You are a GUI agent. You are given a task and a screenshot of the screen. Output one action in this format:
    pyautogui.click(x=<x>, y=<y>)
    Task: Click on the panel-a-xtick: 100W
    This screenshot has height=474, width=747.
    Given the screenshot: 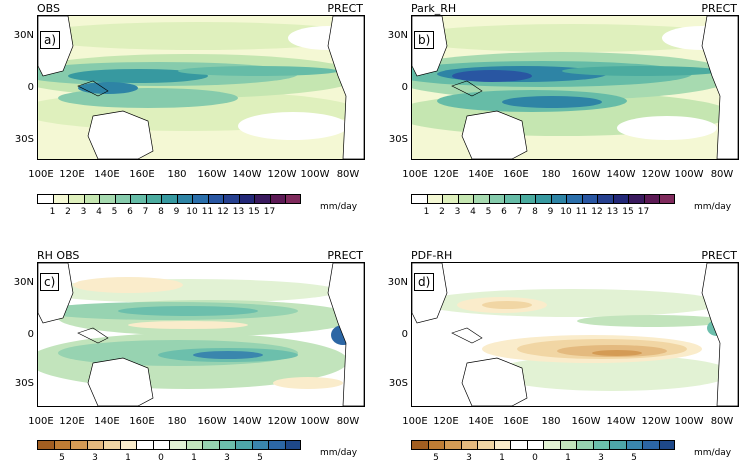 What is the action you would take?
    pyautogui.click(x=315, y=174)
    